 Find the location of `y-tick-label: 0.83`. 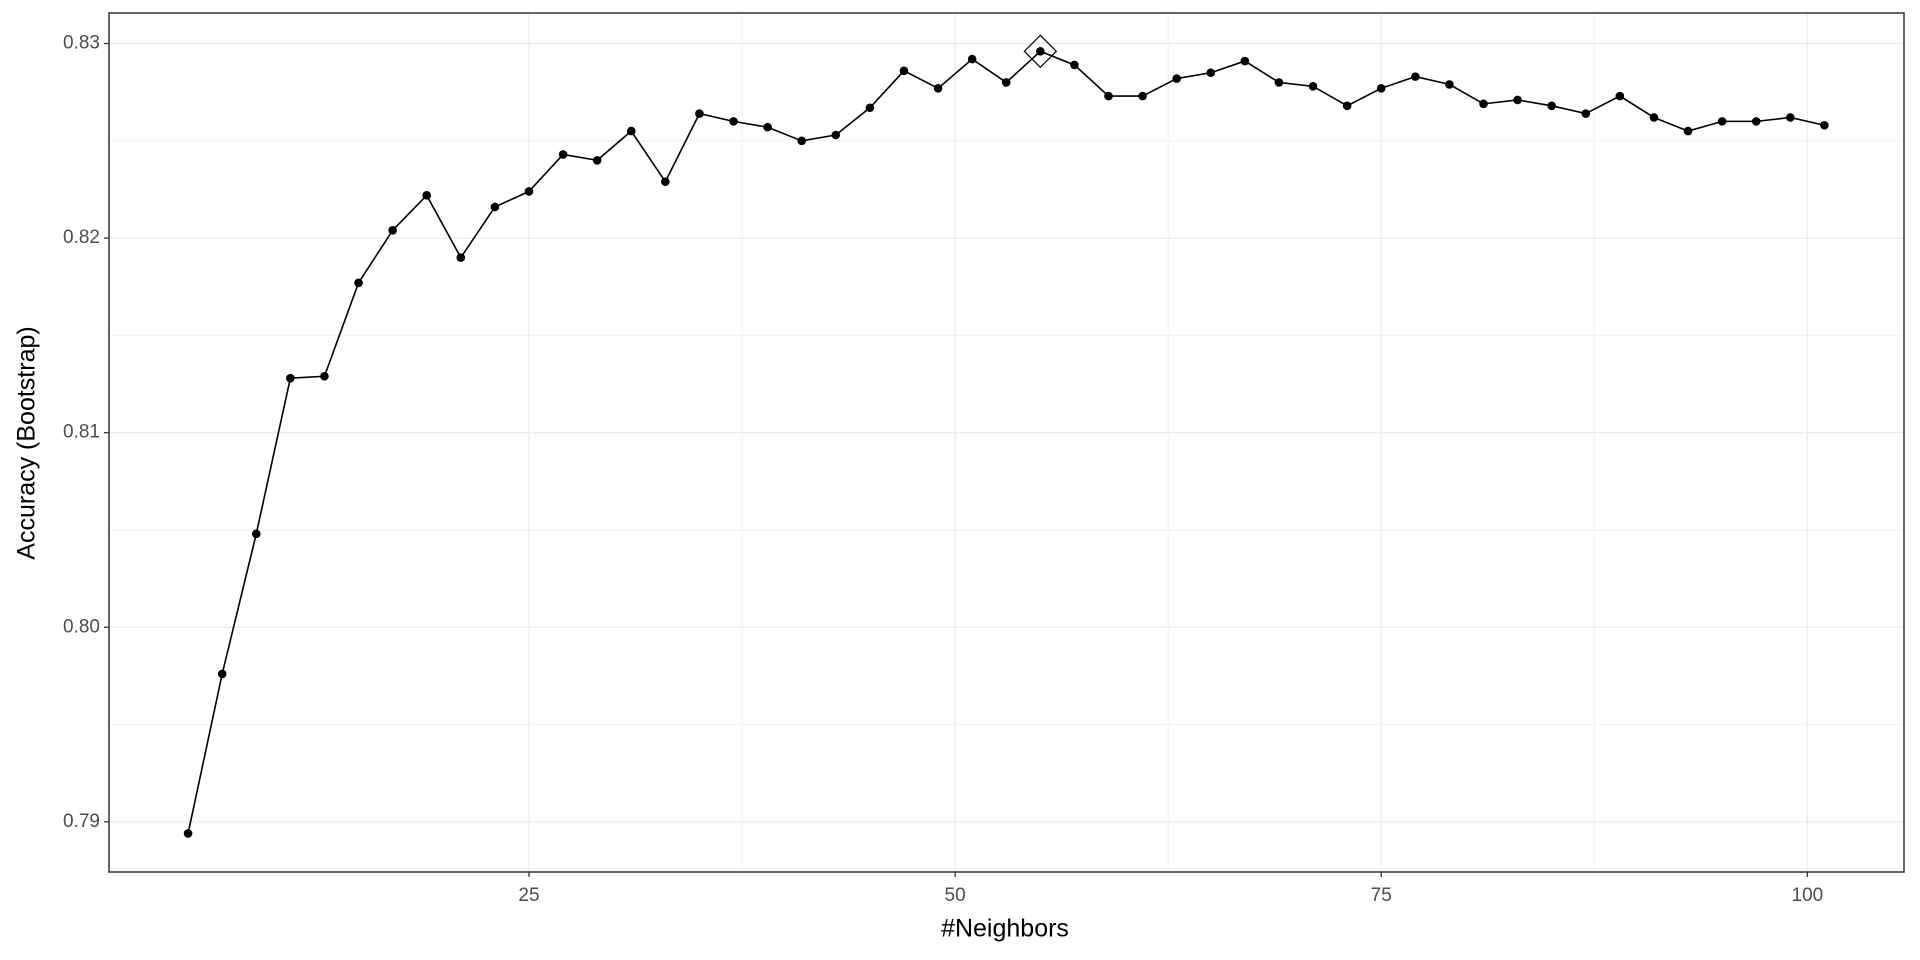

y-tick-label: 0.83 is located at coordinates (81, 43).